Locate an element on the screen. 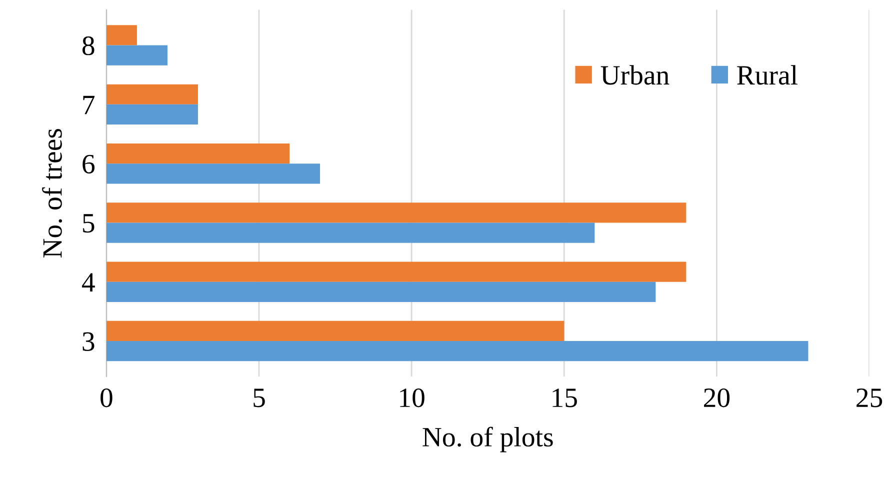  legend-label: Urban is located at coordinates (635, 75).